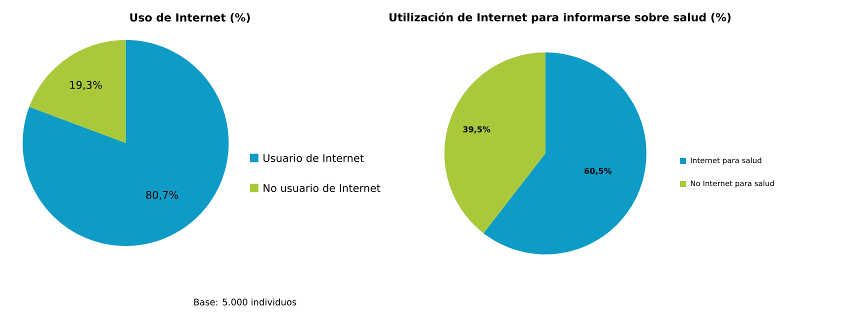 The width and height of the screenshot is (850, 315). Describe the element at coordinates (162, 195) in the screenshot. I see `data-label: 80,7%` at that location.